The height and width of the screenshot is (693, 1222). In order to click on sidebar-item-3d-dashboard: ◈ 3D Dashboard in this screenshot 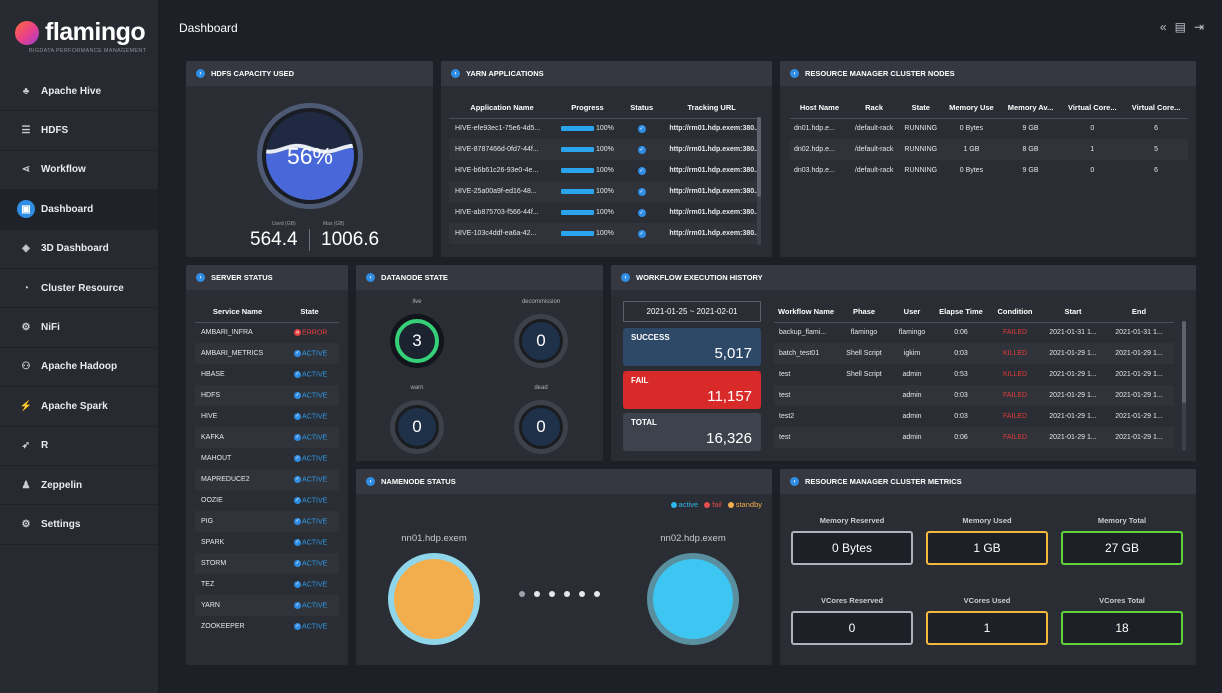, I will do `click(79, 249)`.